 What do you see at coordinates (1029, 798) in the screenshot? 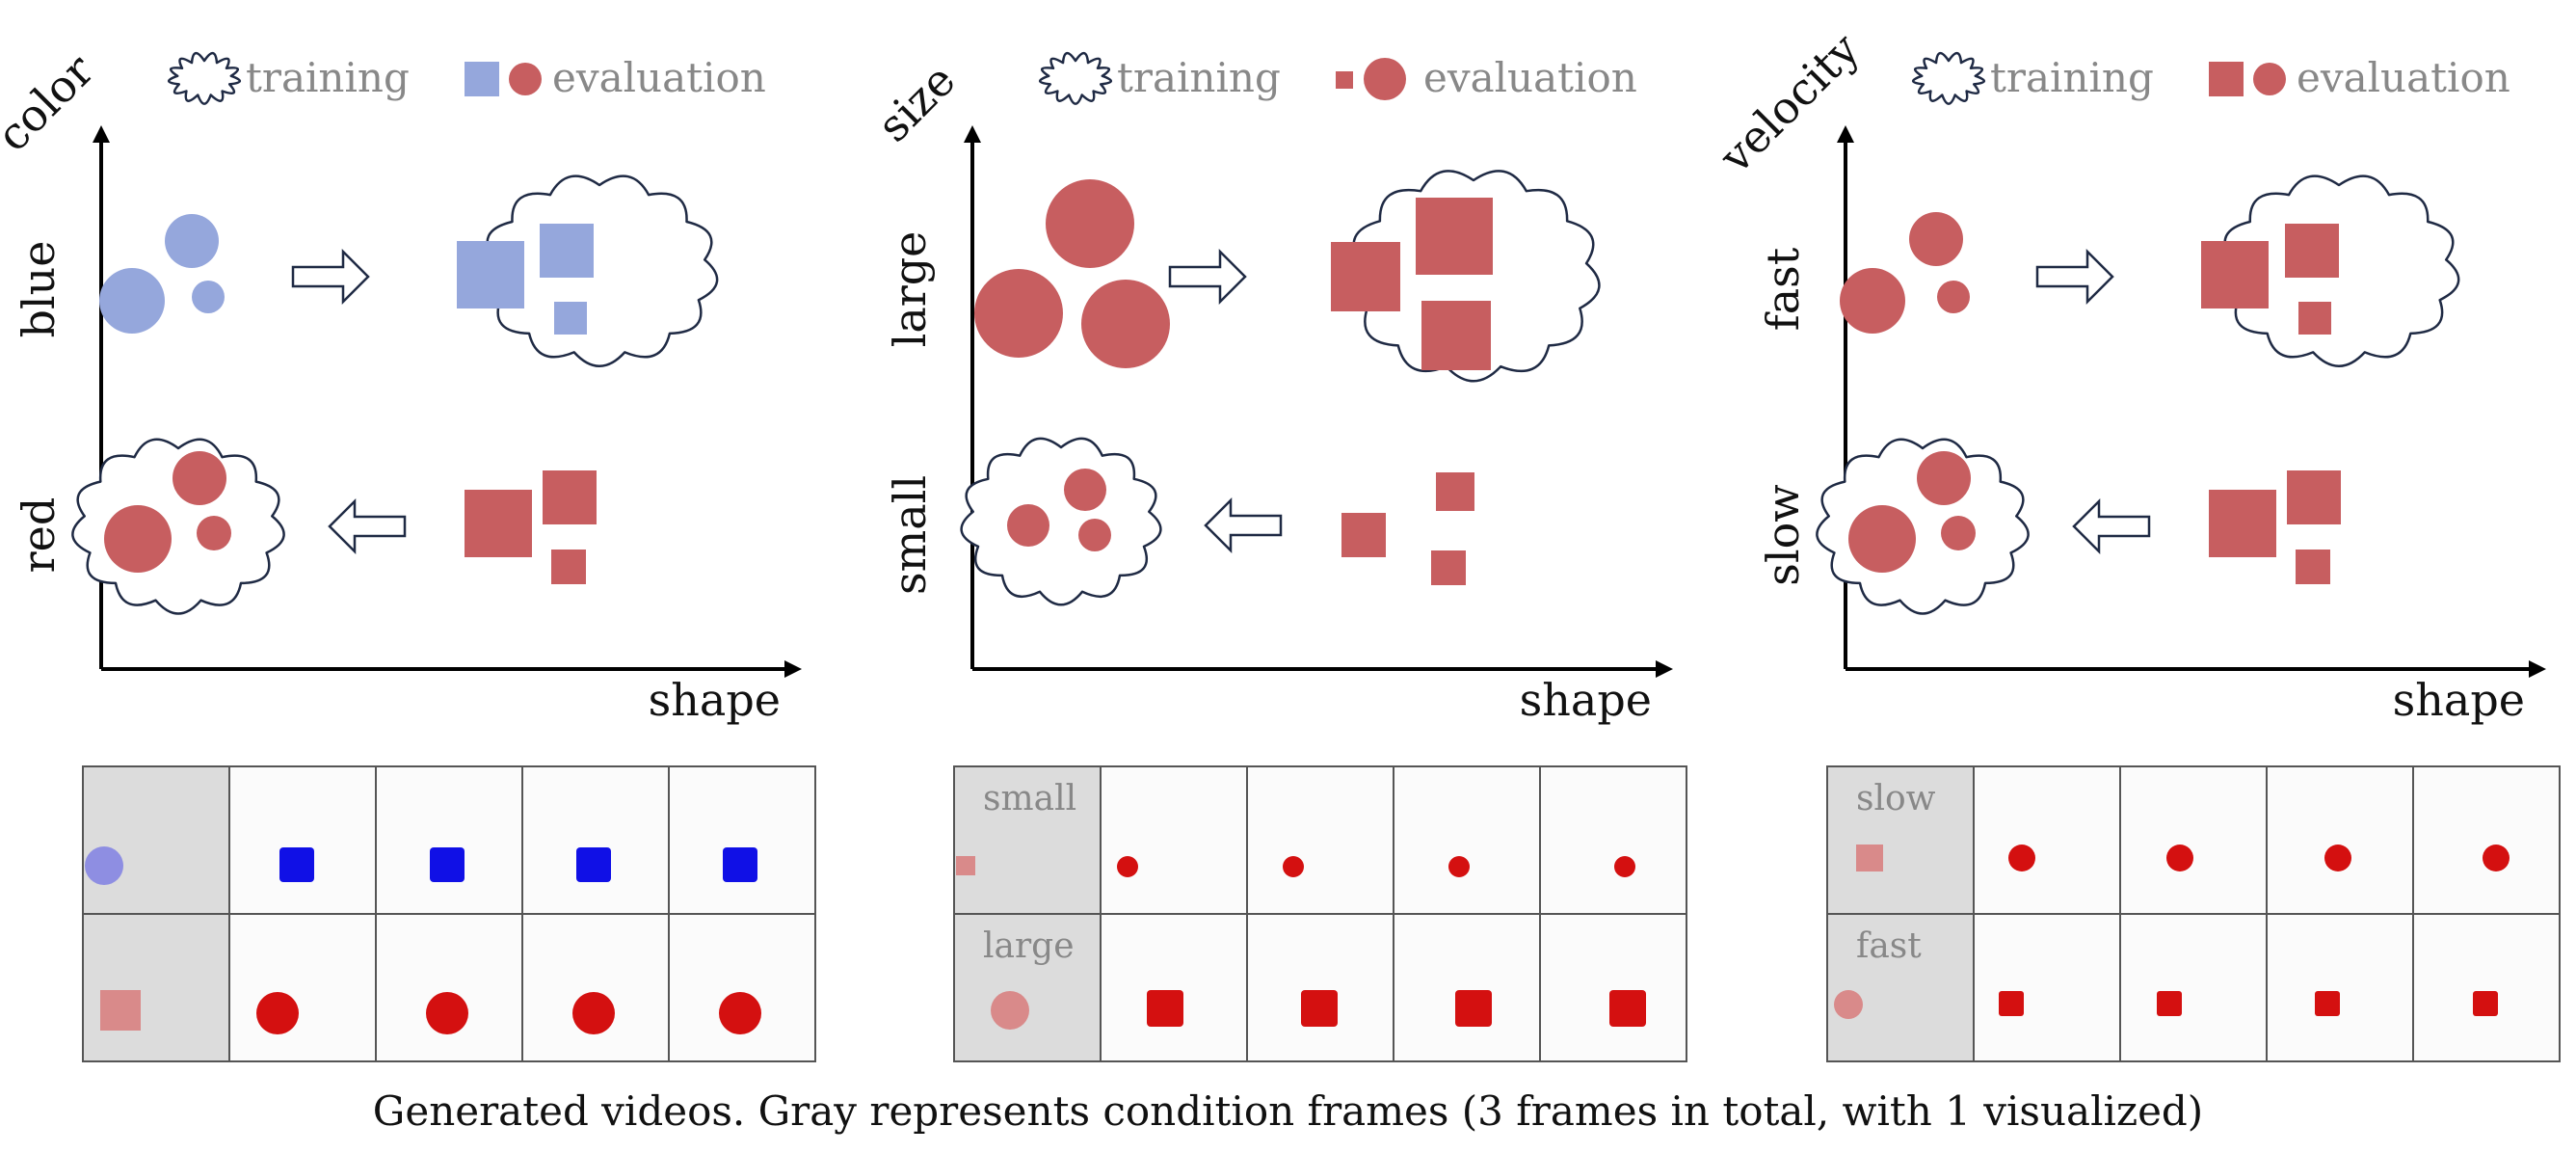
I see `condition-label-top: small` at bounding box center [1029, 798].